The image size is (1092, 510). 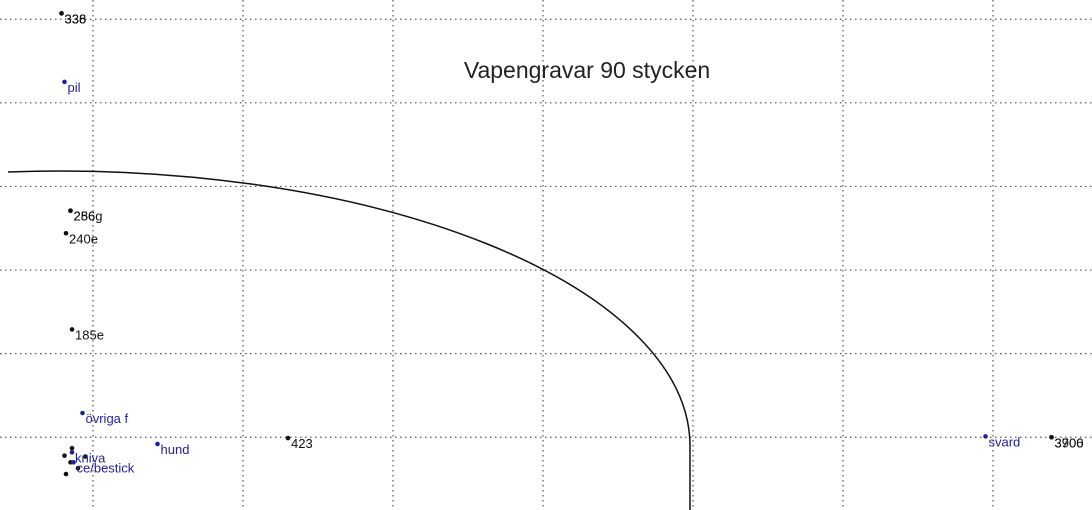 What do you see at coordinates (89, 334) in the screenshot?
I see `point-label: 185e` at bounding box center [89, 334].